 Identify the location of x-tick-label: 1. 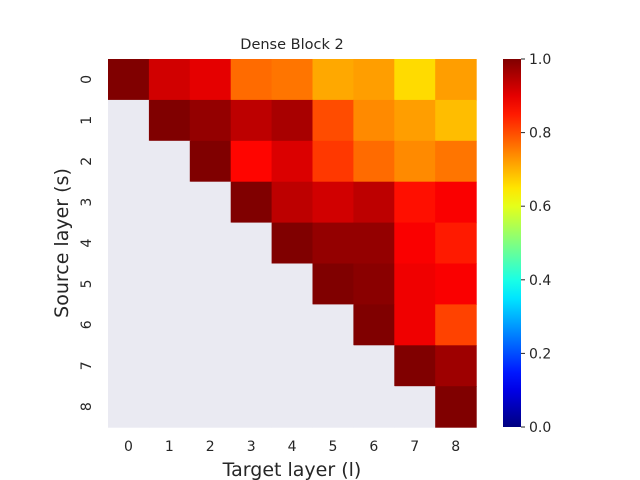
(169, 447).